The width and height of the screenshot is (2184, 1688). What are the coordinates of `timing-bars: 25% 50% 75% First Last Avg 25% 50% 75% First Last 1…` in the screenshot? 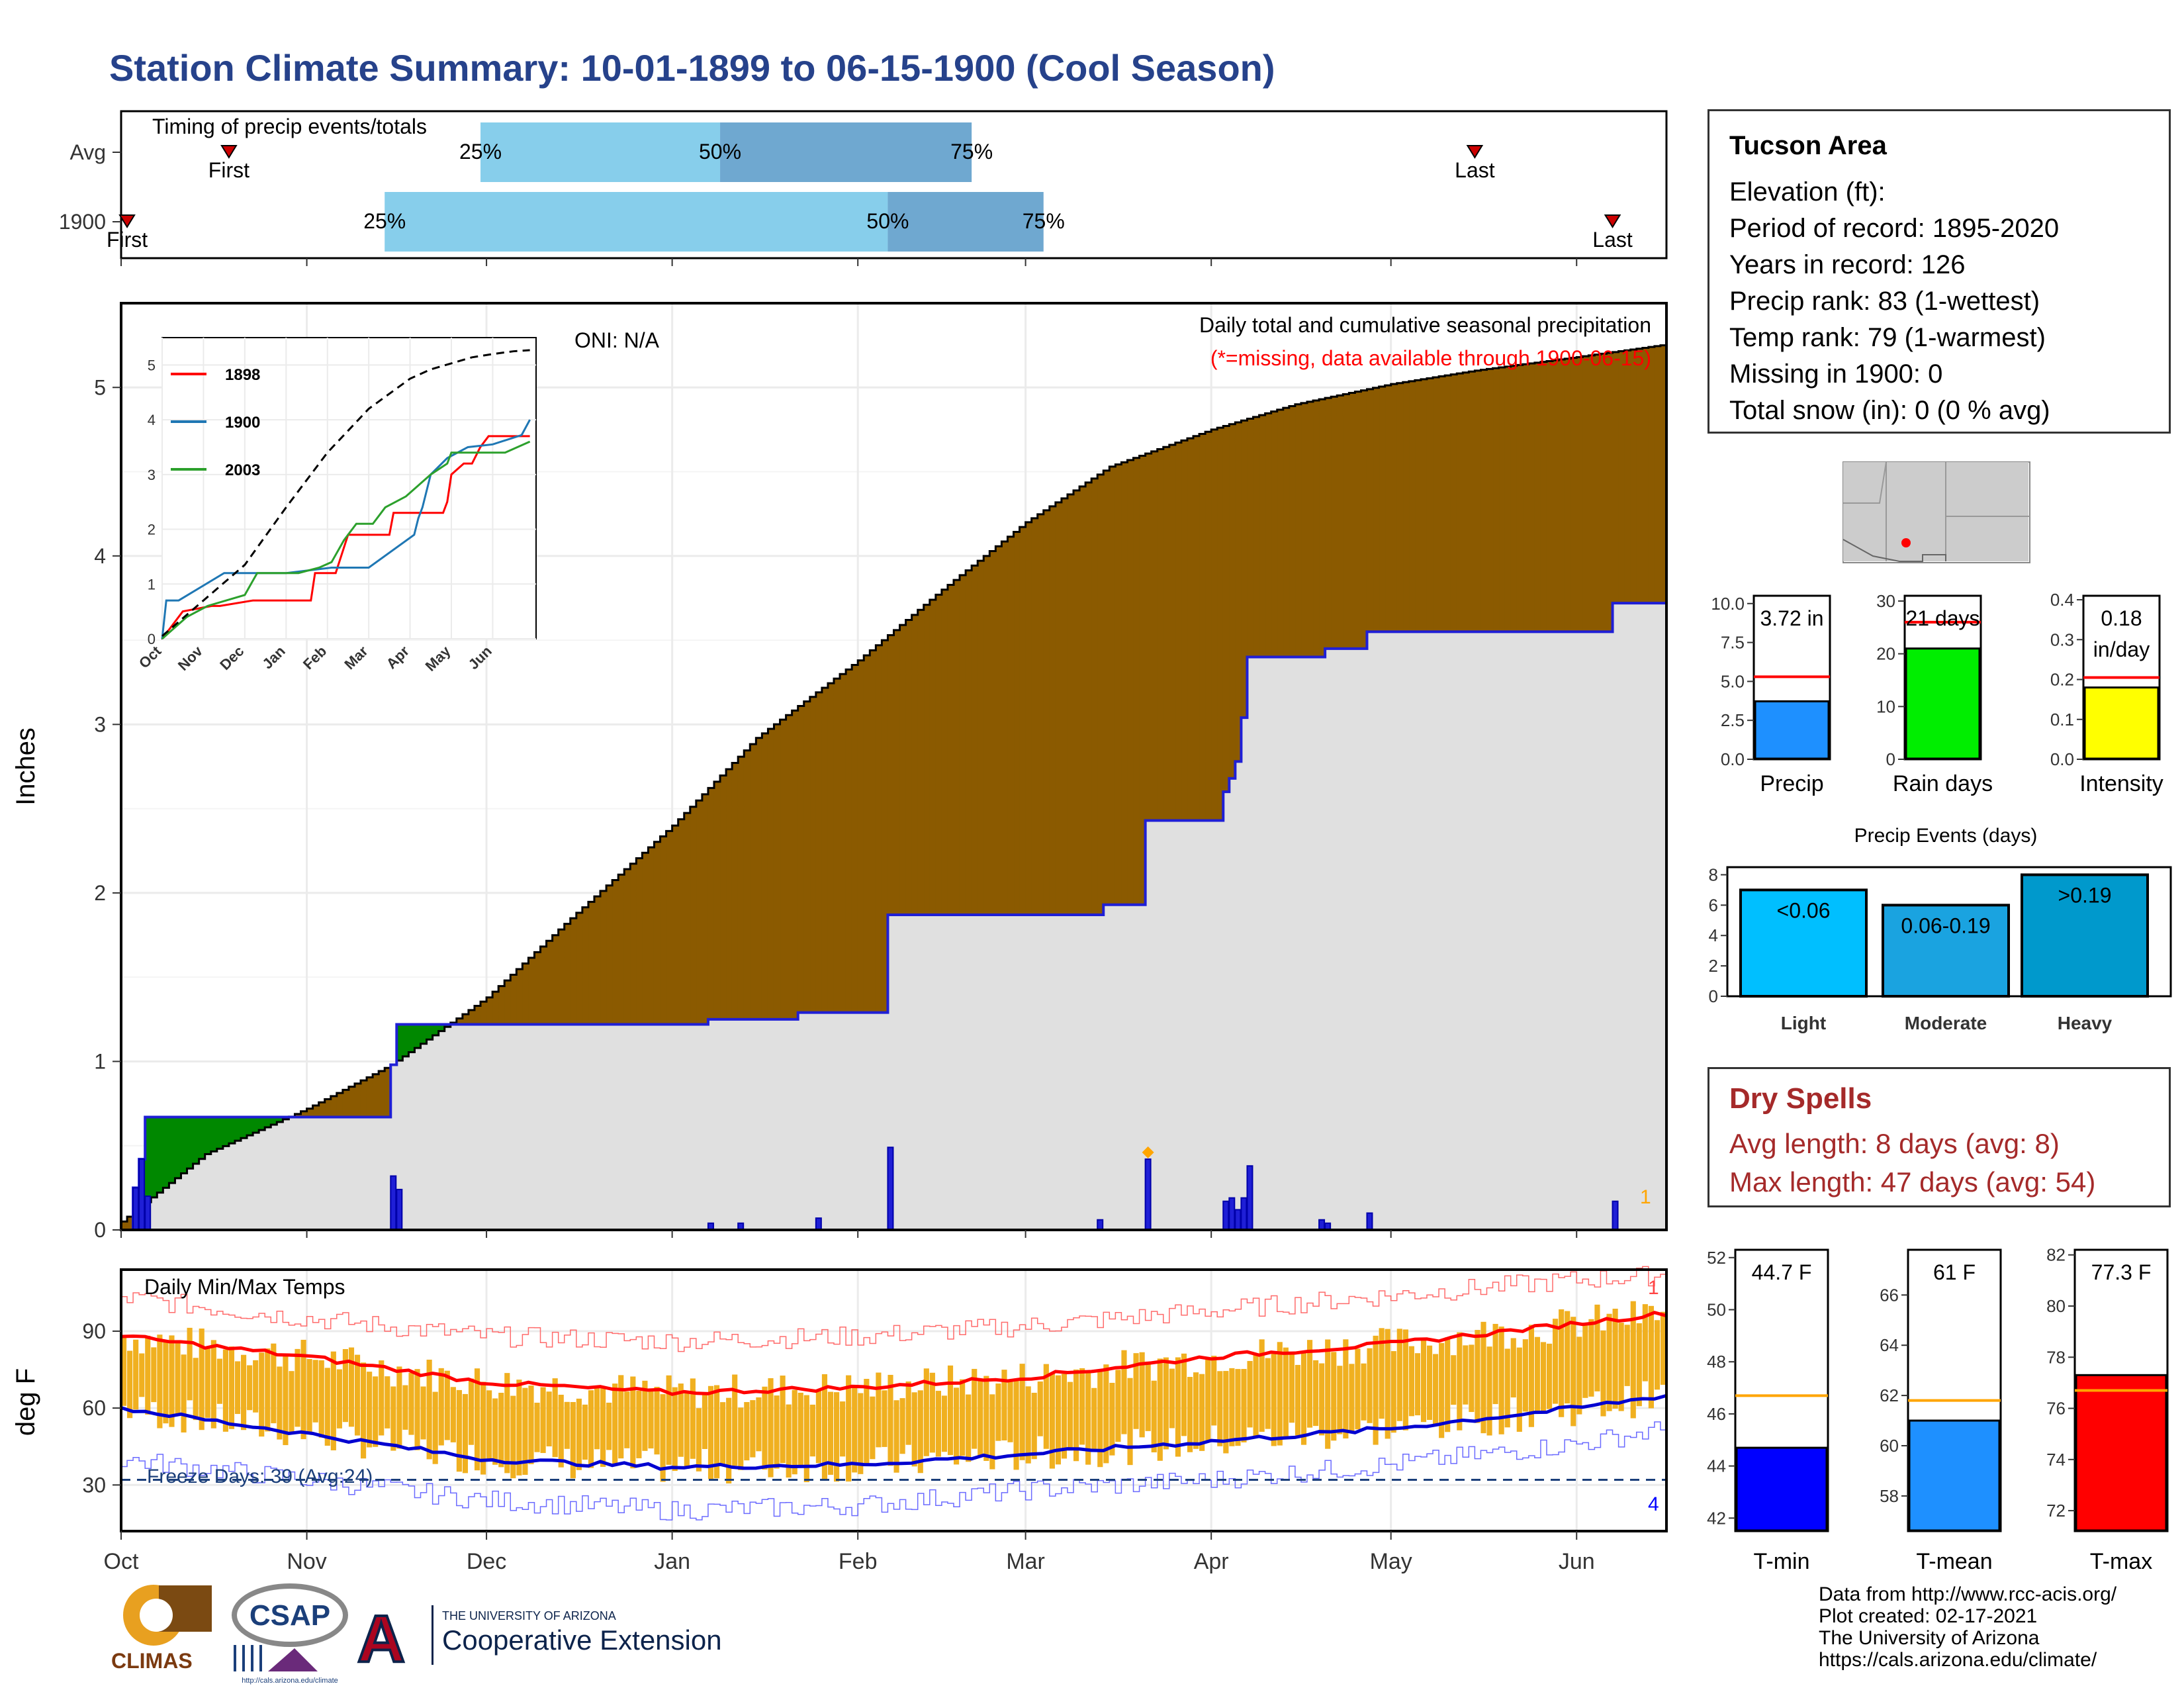 It's located at (846, 194).